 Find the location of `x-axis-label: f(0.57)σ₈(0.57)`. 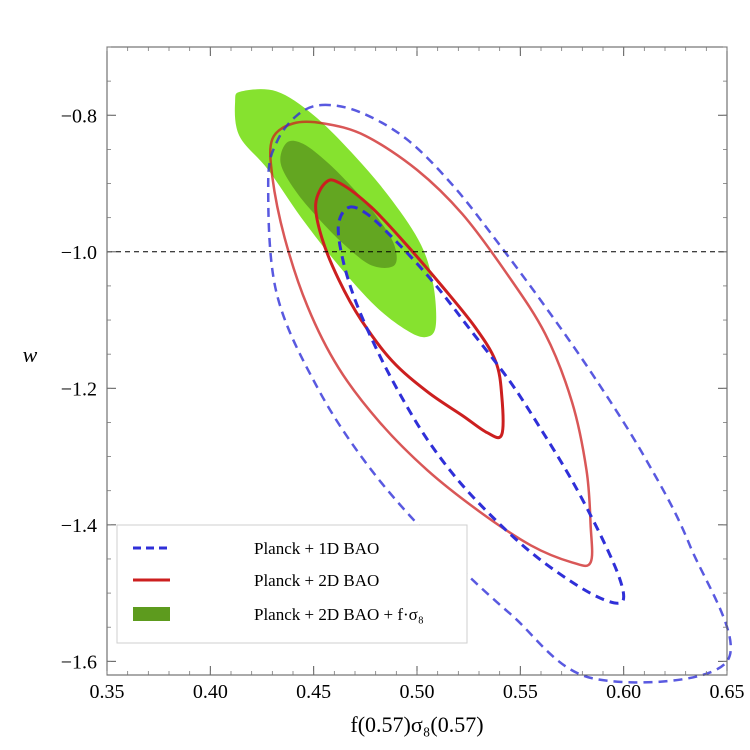

x-axis-label: f(0.57)σ₈(0.57) is located at coordinates (416, 724).